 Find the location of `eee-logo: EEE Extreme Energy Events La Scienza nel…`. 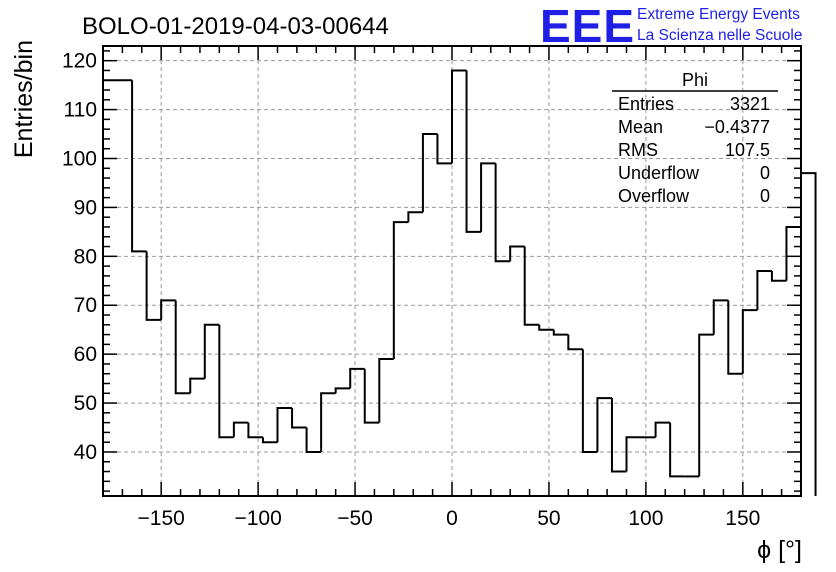

eee-logo: EEE Extreme Energy Events La Scienza nel… is located at coordinates (671, 26).